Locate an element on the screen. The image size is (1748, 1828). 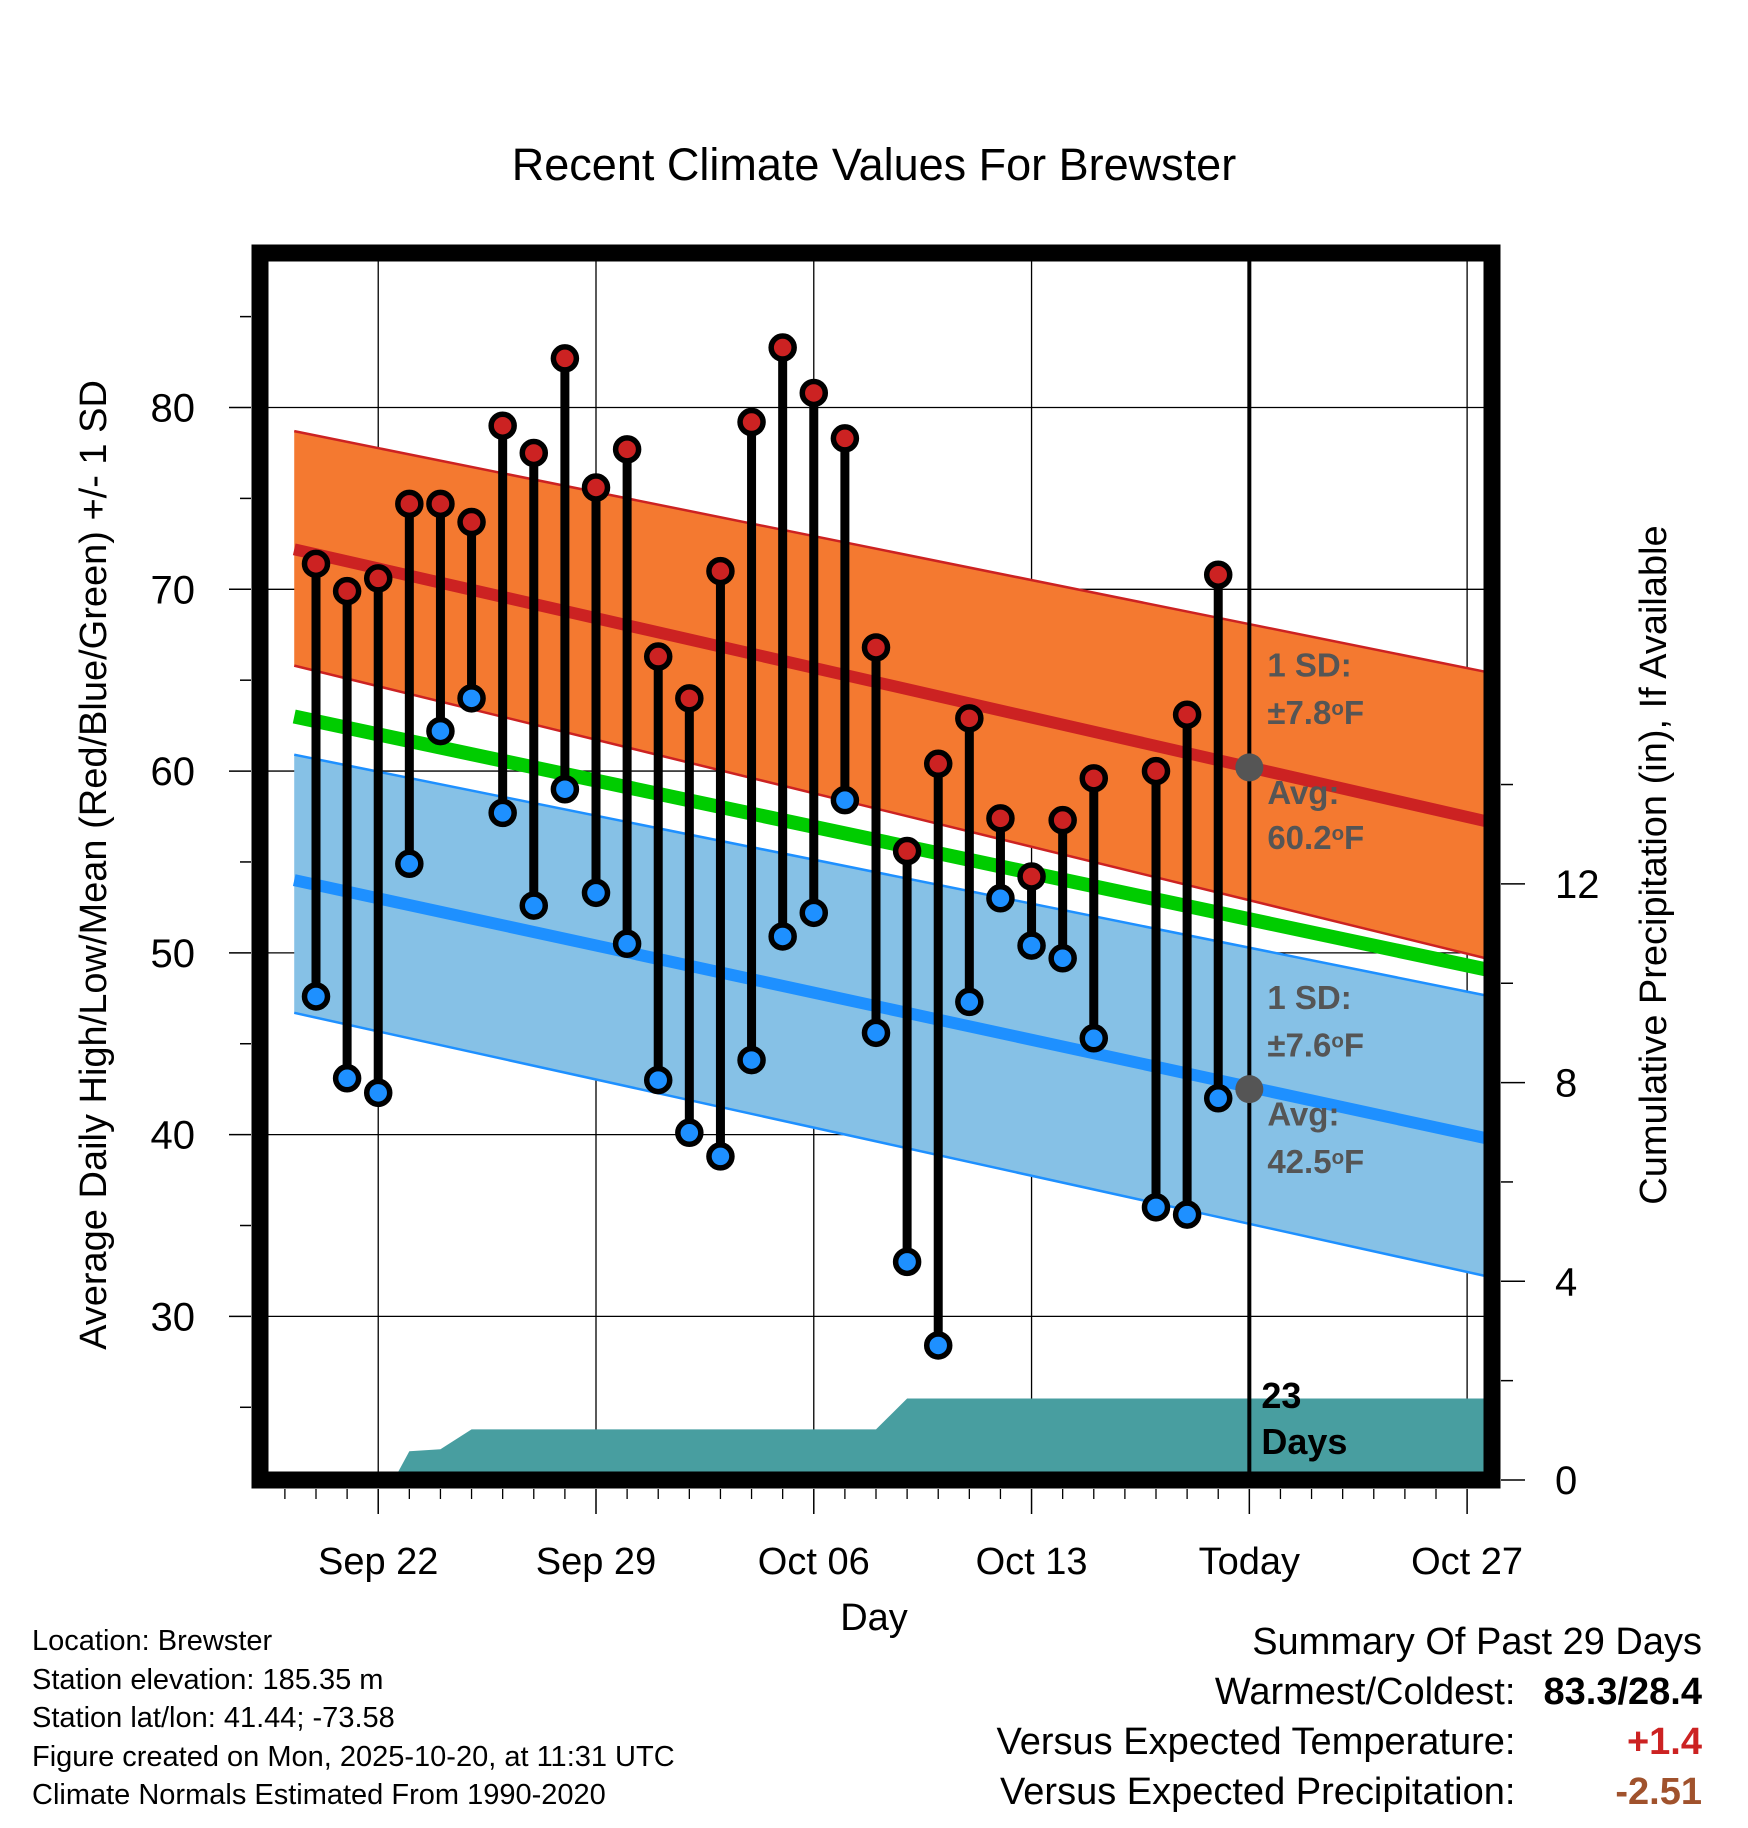
precip-value: -2.51 is located at coordinates (1658, 1792).